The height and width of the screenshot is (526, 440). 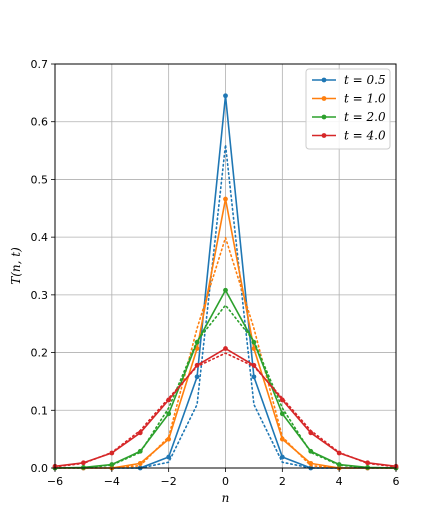 I want to click on y-tick-label: 0.1, so click(x=40, y=410).